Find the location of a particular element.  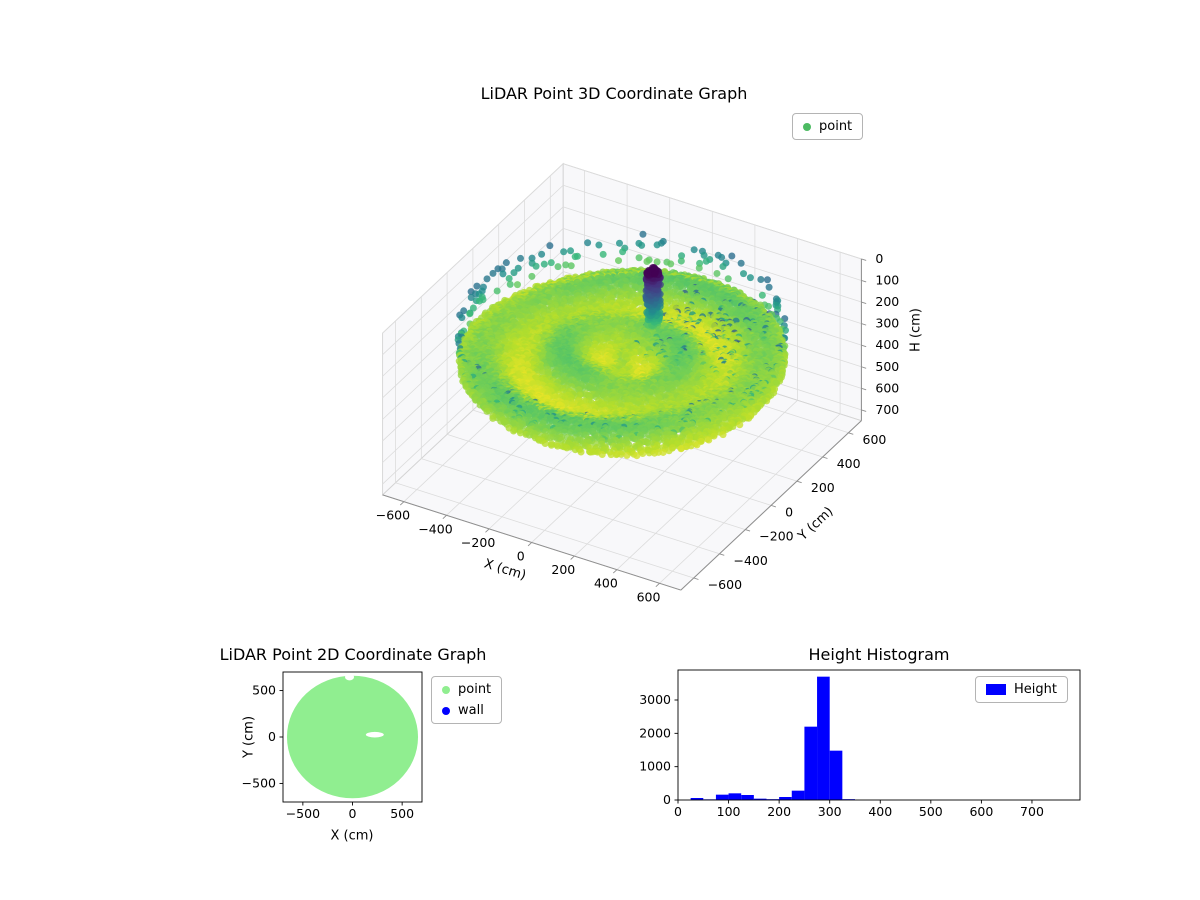

histogram-legend: Height is located at coordinates (1021, 689).